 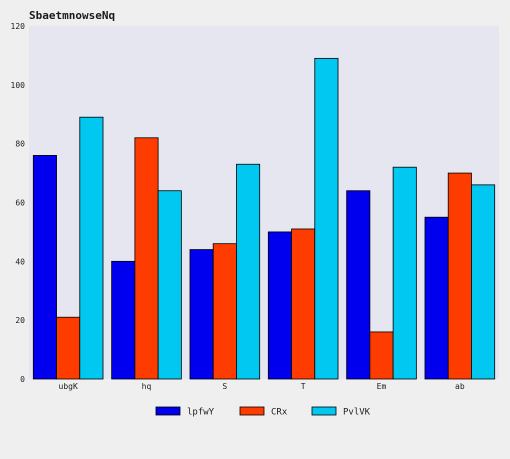 What do you see at coordinates (22, 379) in the screenshot?
I see `y-tick-label: 0` at bounding box center [22, 379].